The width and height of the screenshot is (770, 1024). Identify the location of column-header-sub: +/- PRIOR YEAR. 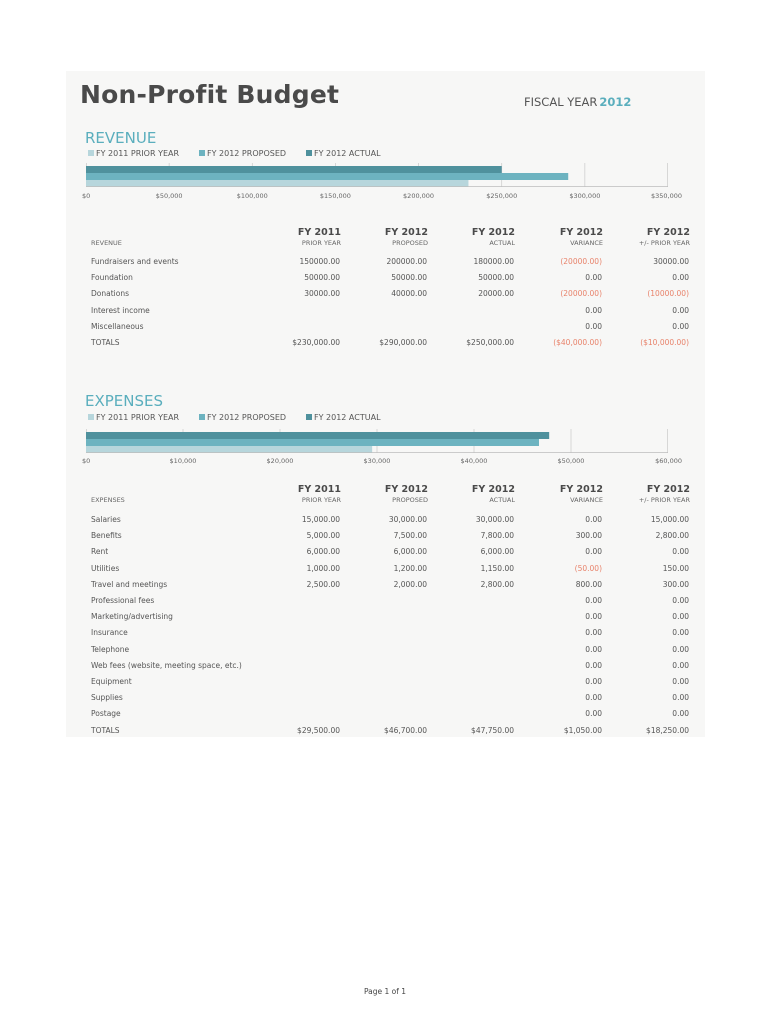
(664, 243).